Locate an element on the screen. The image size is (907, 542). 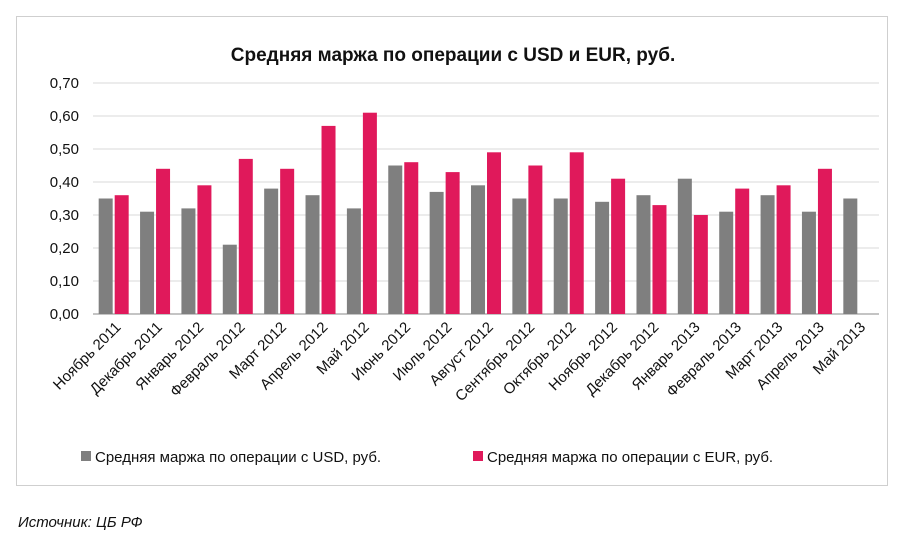
y-axis: 0,00 0,10 0,20 0,30 0,40 0,50 0,60 0,70 is located at coordinates (64, 199).